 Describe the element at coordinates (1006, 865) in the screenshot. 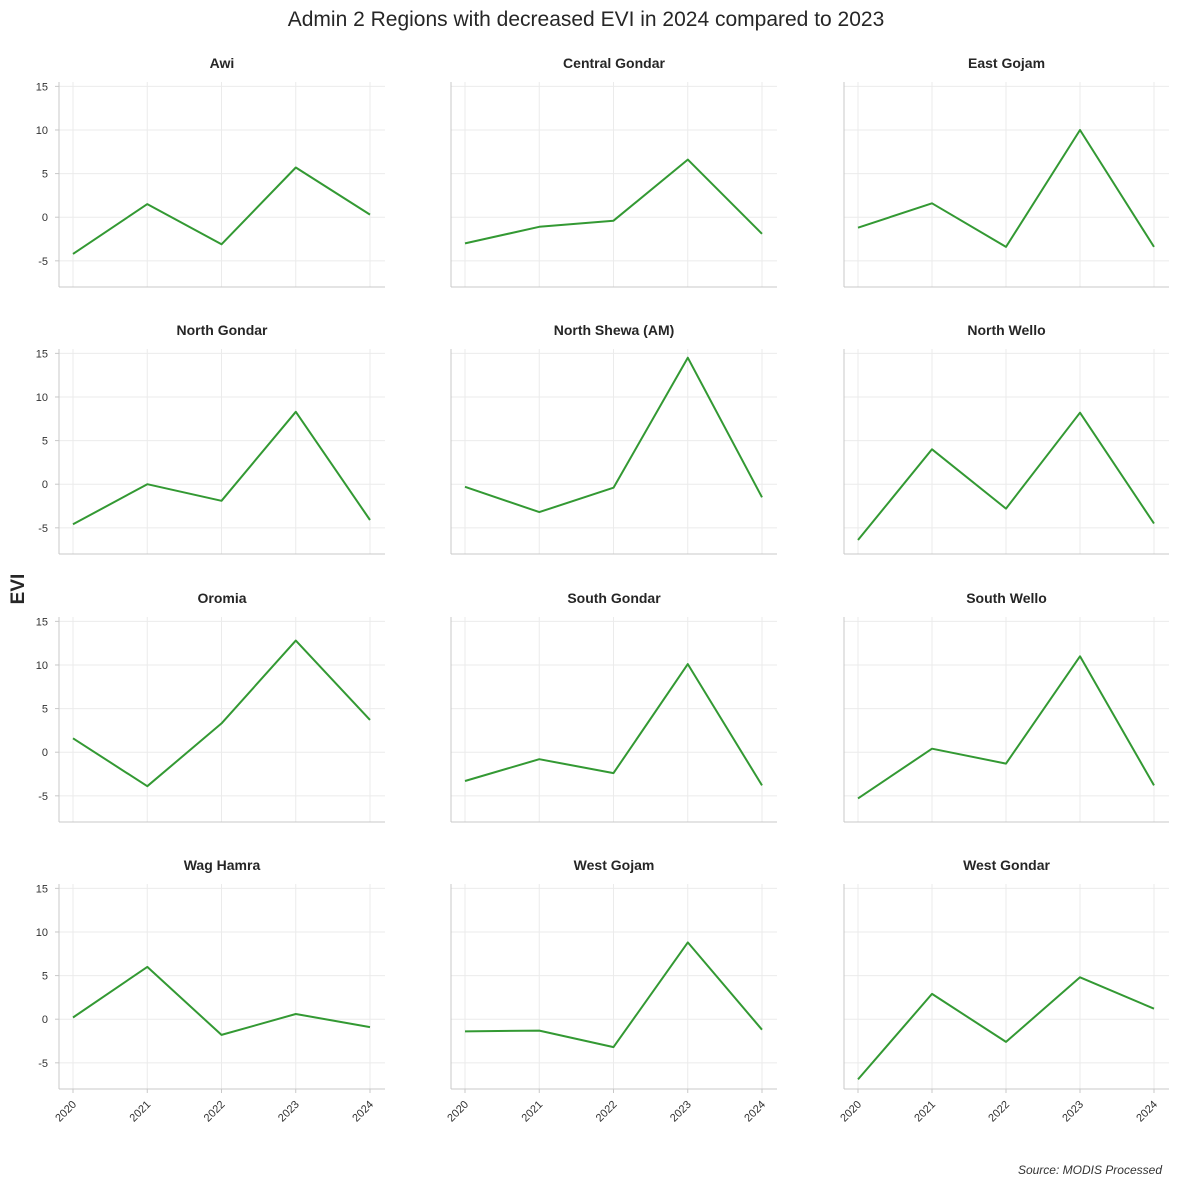

I see `panel-title: West Gondar` at that location.